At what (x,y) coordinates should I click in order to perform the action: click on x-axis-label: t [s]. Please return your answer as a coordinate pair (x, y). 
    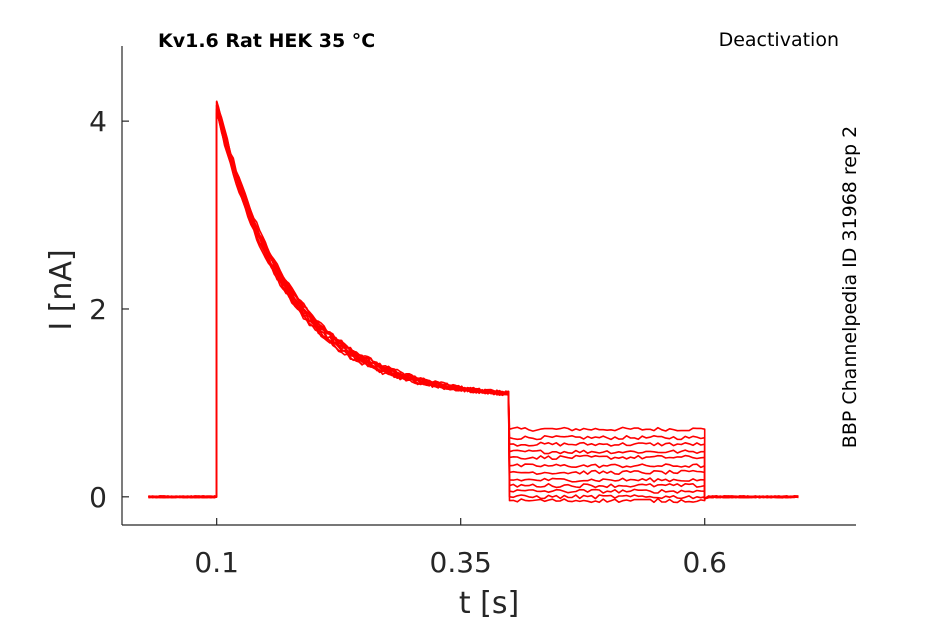
    Looking at the image, I should click on (489, 603).